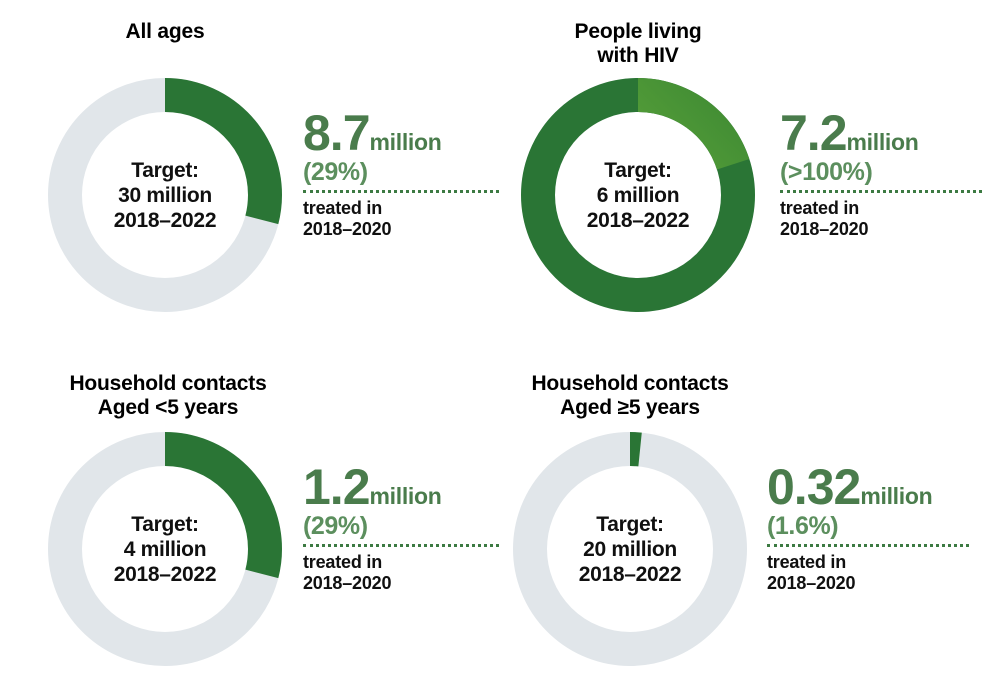 This screenshot has height=696, width=1000. I want to click on donut-gauge-all-ages: Target: 30 million 2018–2022, so click(165, 195).